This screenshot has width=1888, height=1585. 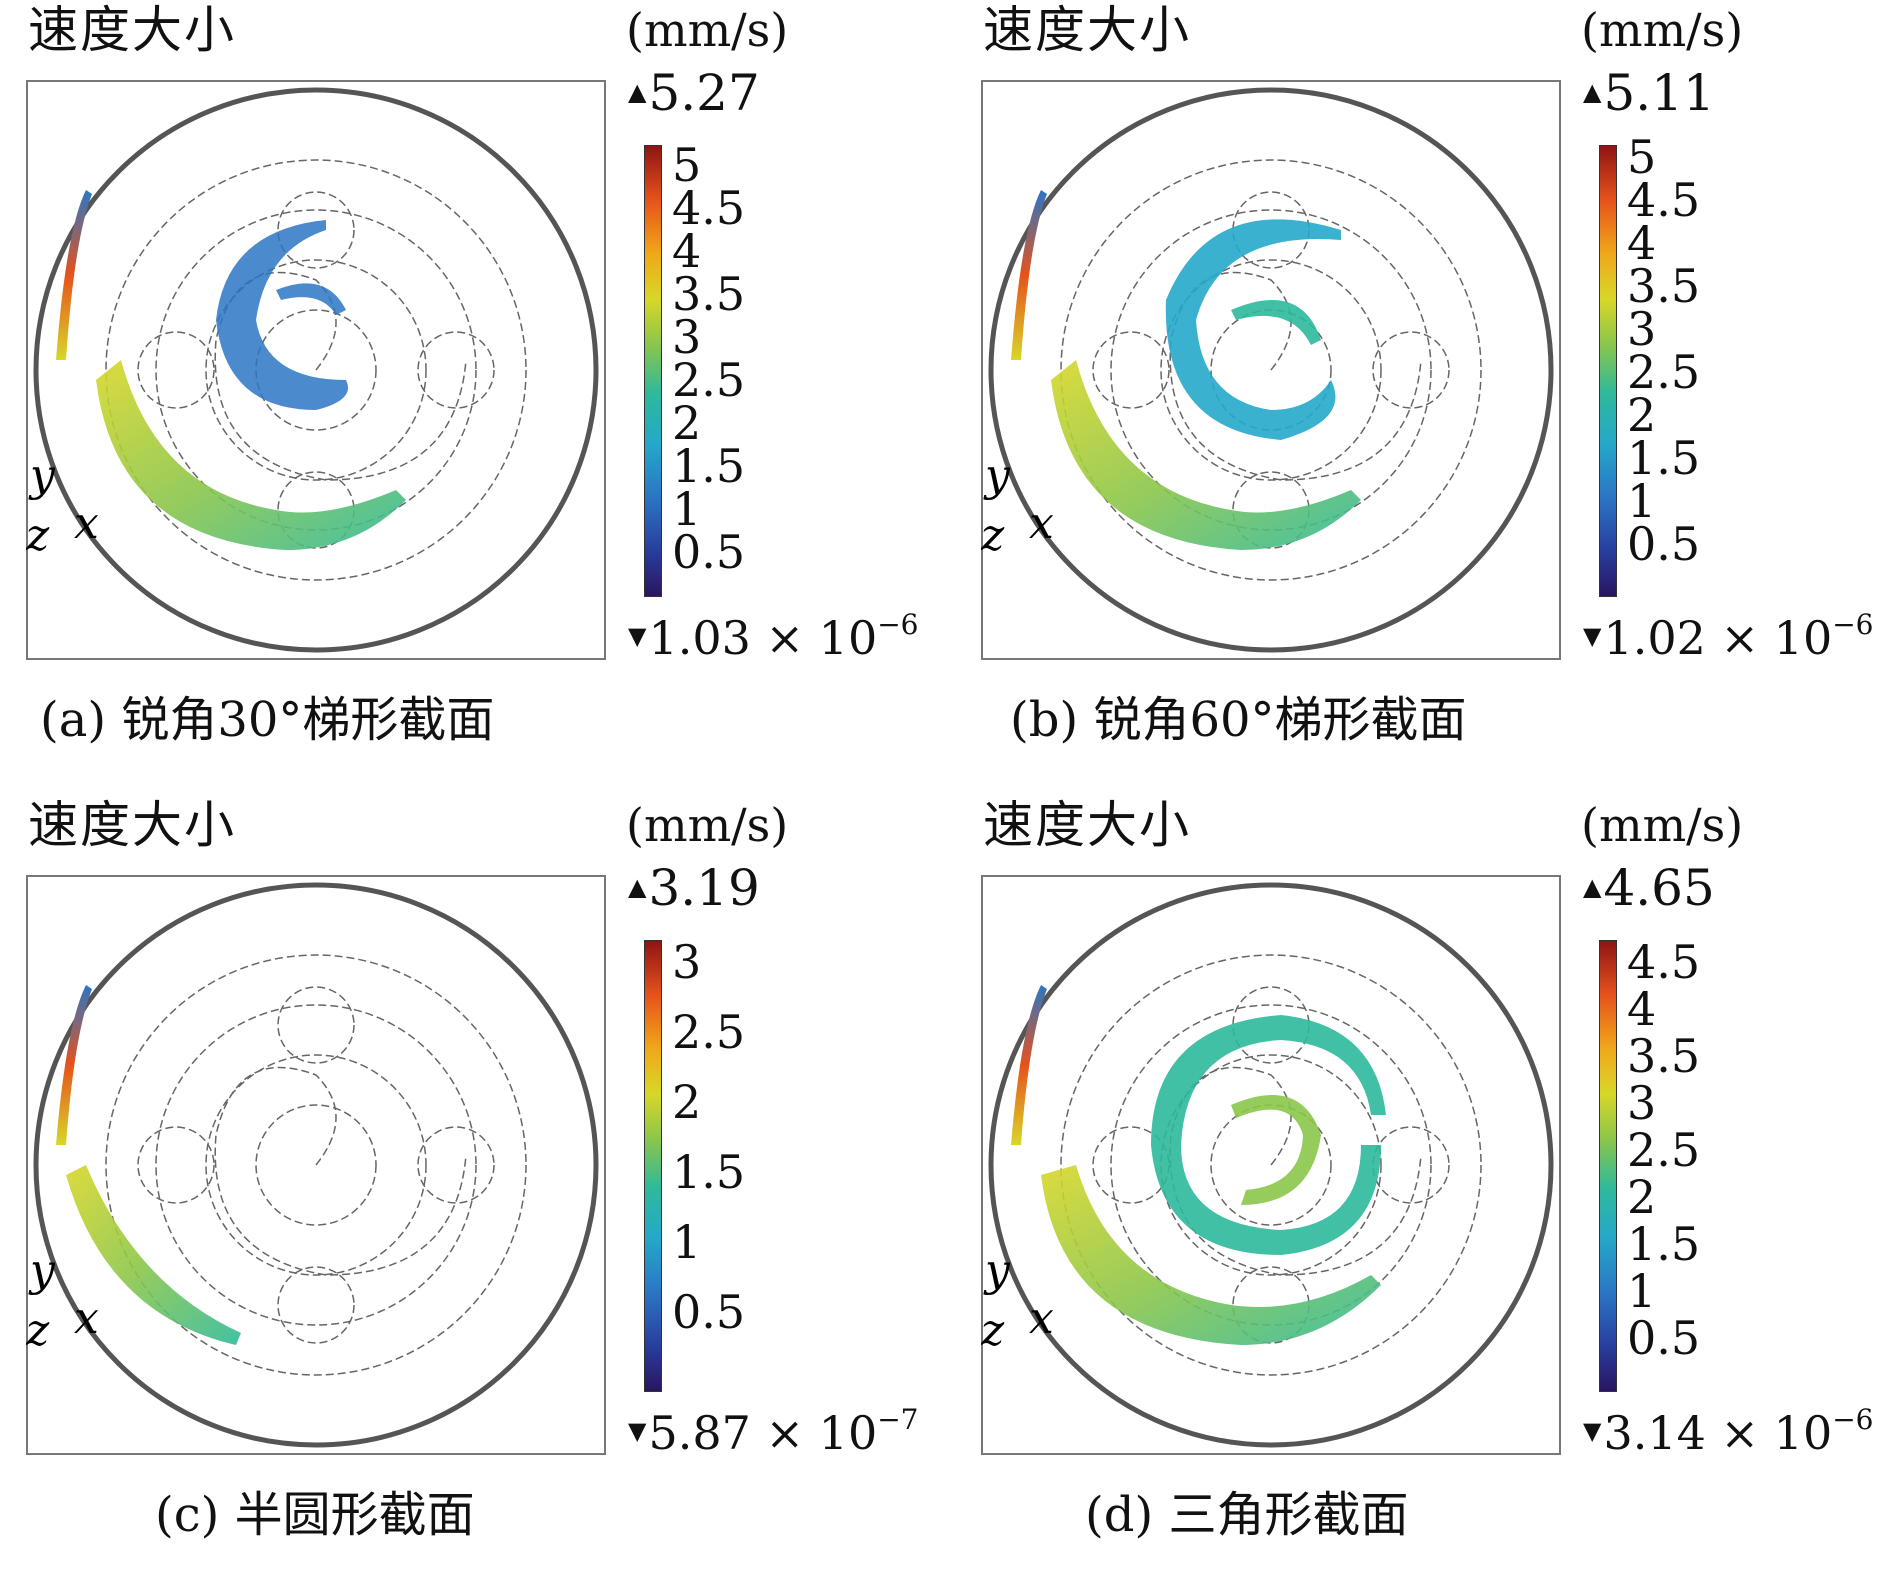 I want to click on min-value: ▼3.14 × 10−6, so click(x=1728, y=1431).